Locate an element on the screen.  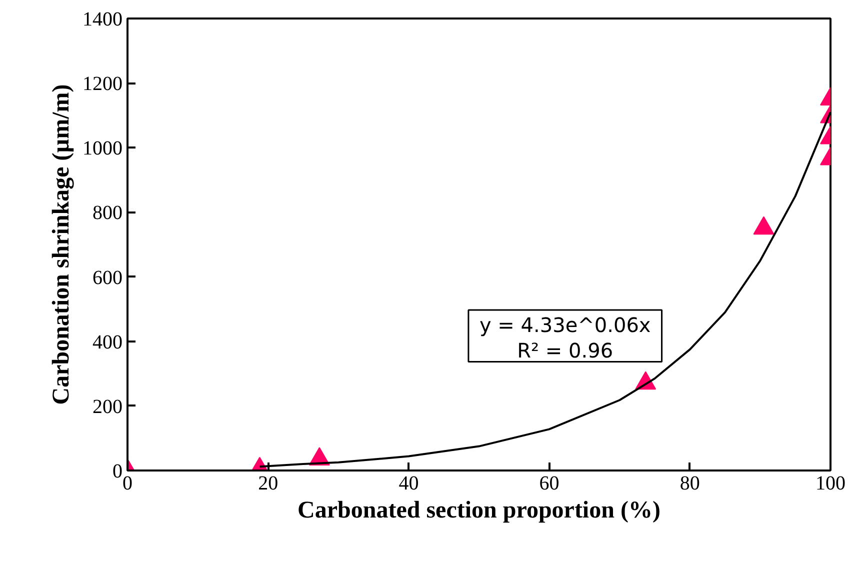
y-tick-label: 600 is located at coordinates (107, 277).